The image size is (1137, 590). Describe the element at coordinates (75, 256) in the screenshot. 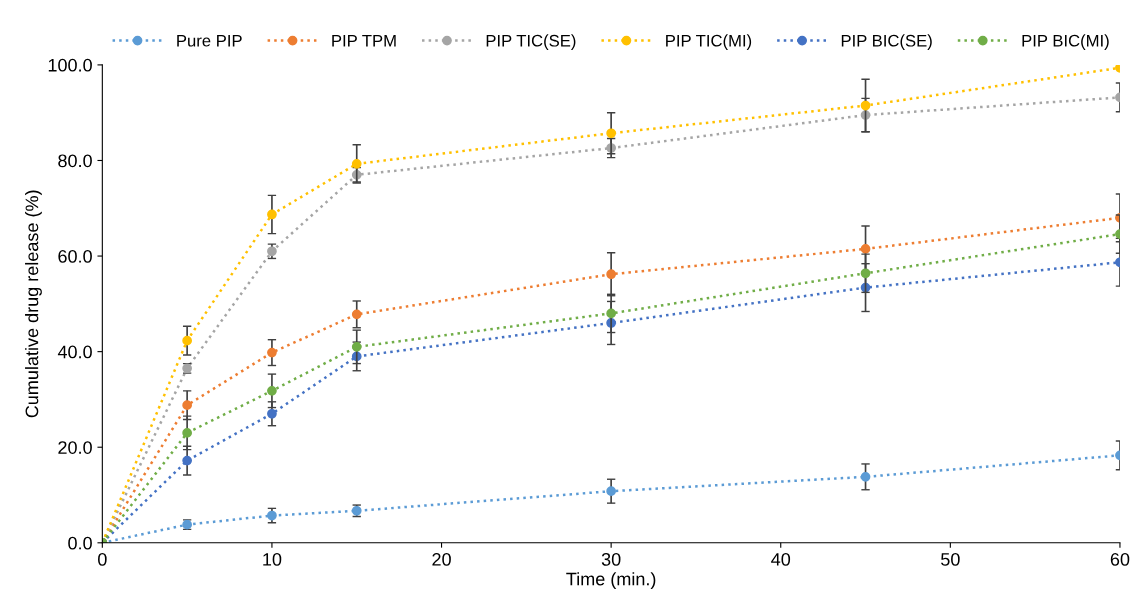

I see `y-tick-label: 60.0` at that location.